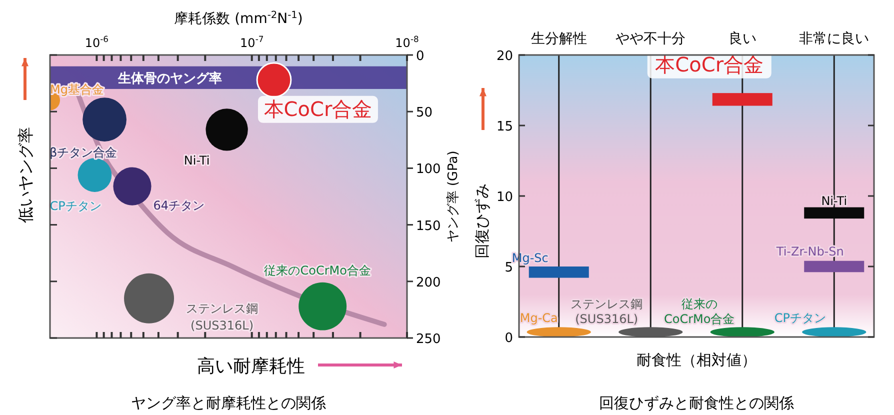  I want to click on x-tick-label: 10$^{-7}$, so click(252, 42).